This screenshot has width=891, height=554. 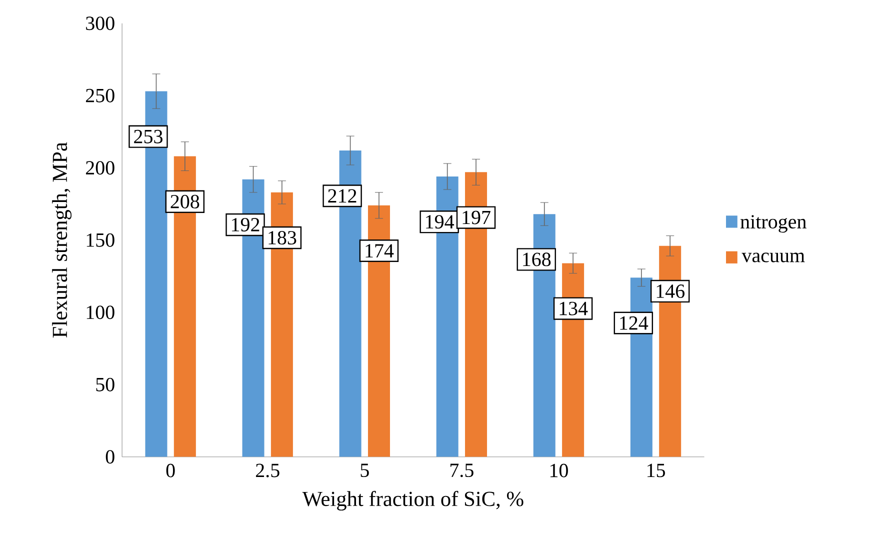 What do you see at coordinates (476, 217) in the screenshot?
I see `data-label: 197` at bounding box center [476, 217].